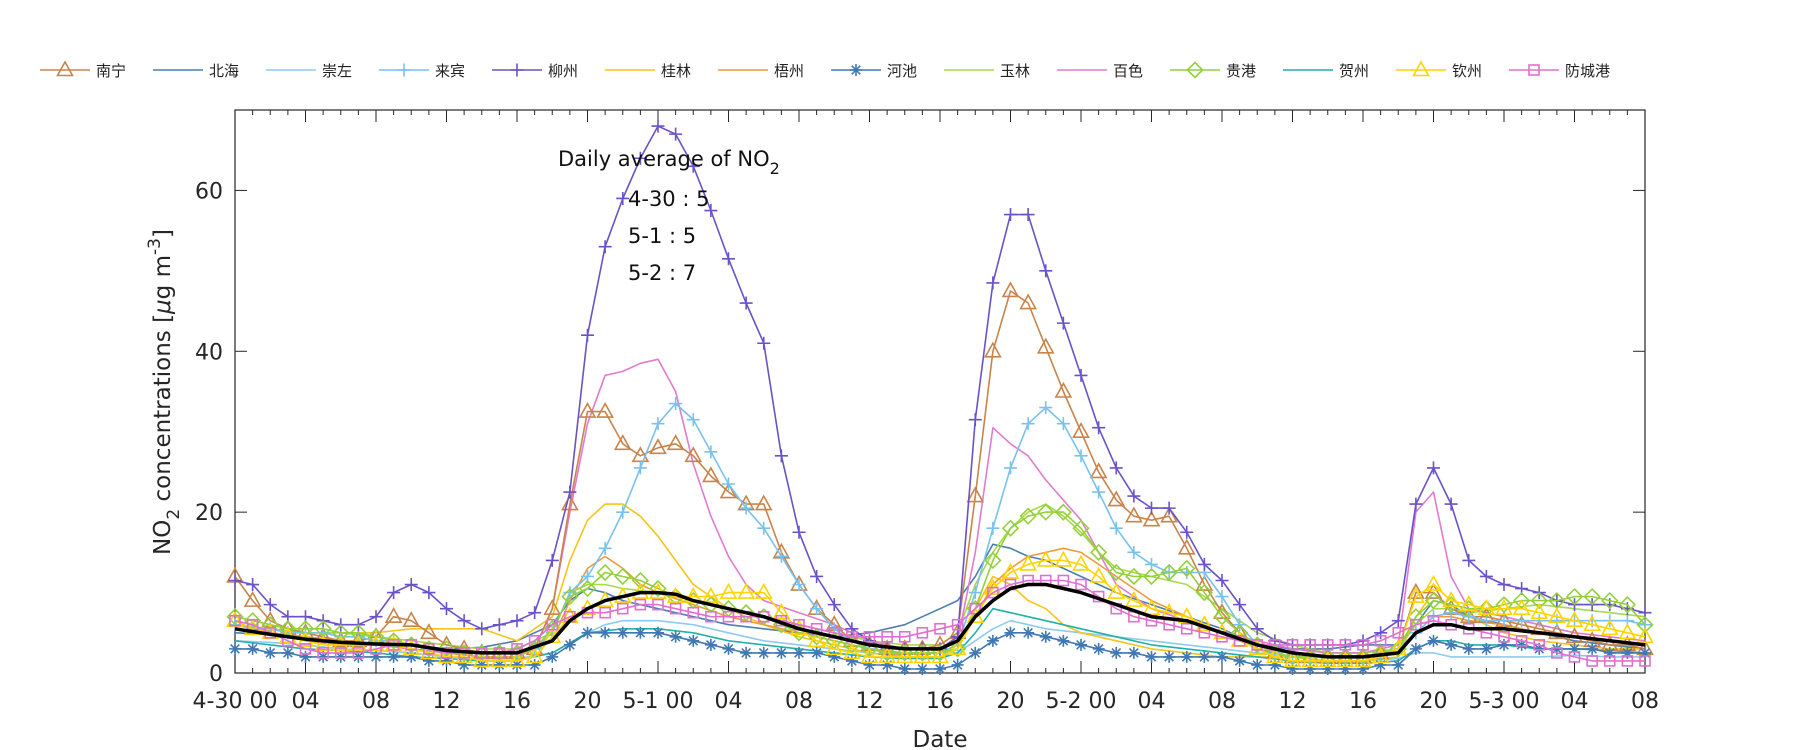 The image size is (1800, 750). I want to click on legend-label: 来宾, so click(450, 70).